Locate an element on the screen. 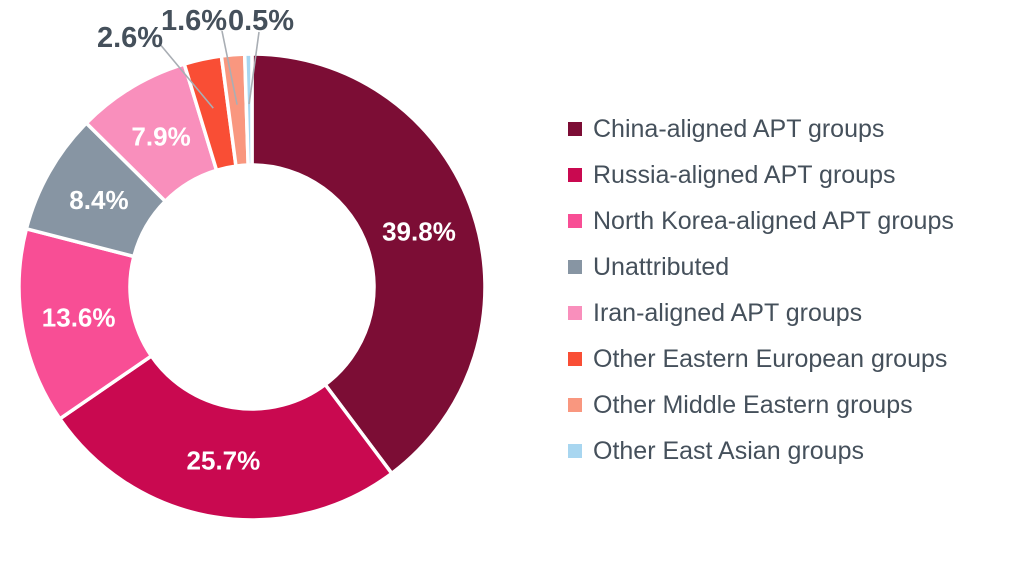 The height and width of the screenshot is (568, 1024). legend-label: Russia-aligned APT groups is located at coordinates (744, 174).